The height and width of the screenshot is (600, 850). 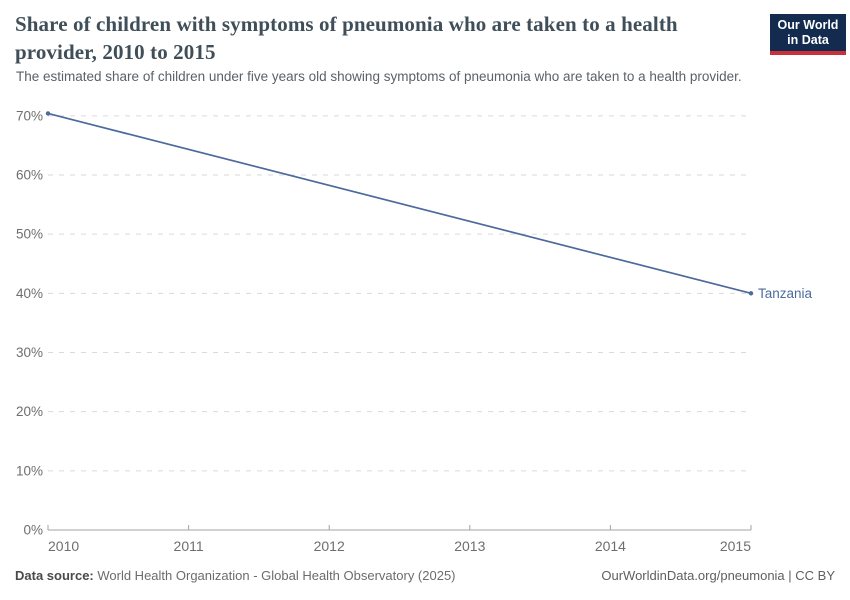 What do you see at coordinates (610, 546) in the screenshot?
I see `x-tick-label: 2014` at bounding box center [610, 546].